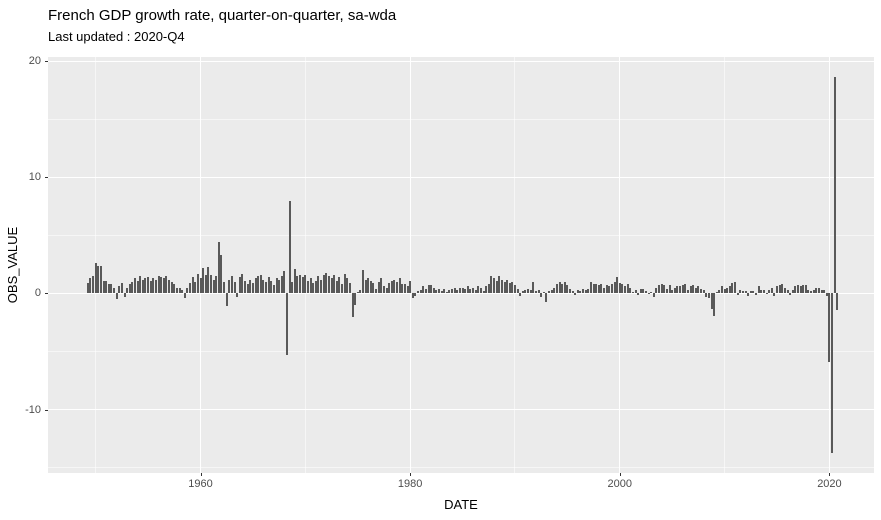 The image size is (881, 520). What do you see at coordinates (116, 36) in the screenshot?
I see `chart-subtitle: Last updated : 2020-Q4` at bounding box center [116, 36].